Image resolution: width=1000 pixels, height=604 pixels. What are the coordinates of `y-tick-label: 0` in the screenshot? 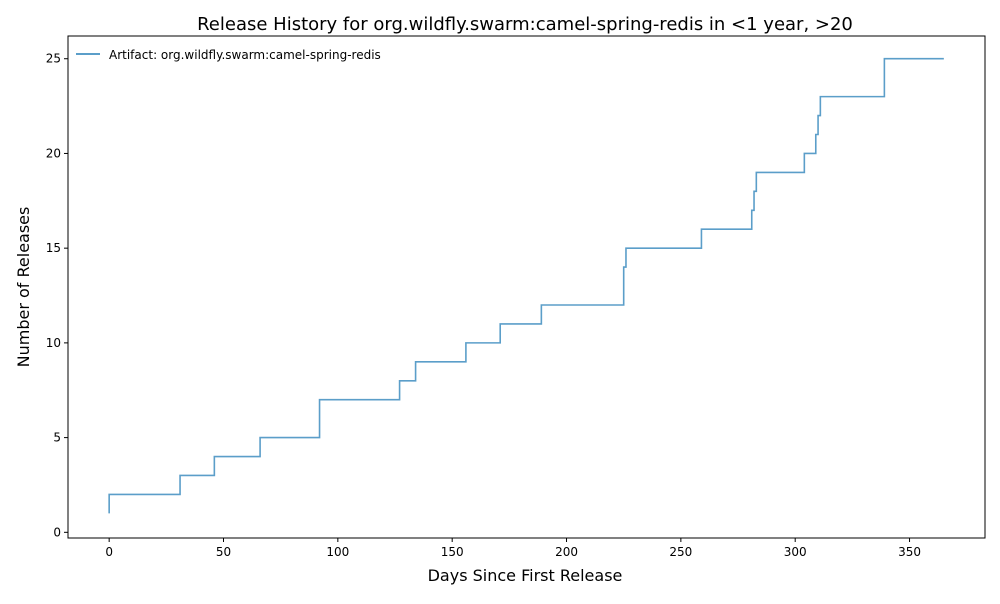 It's located at (57, 532).